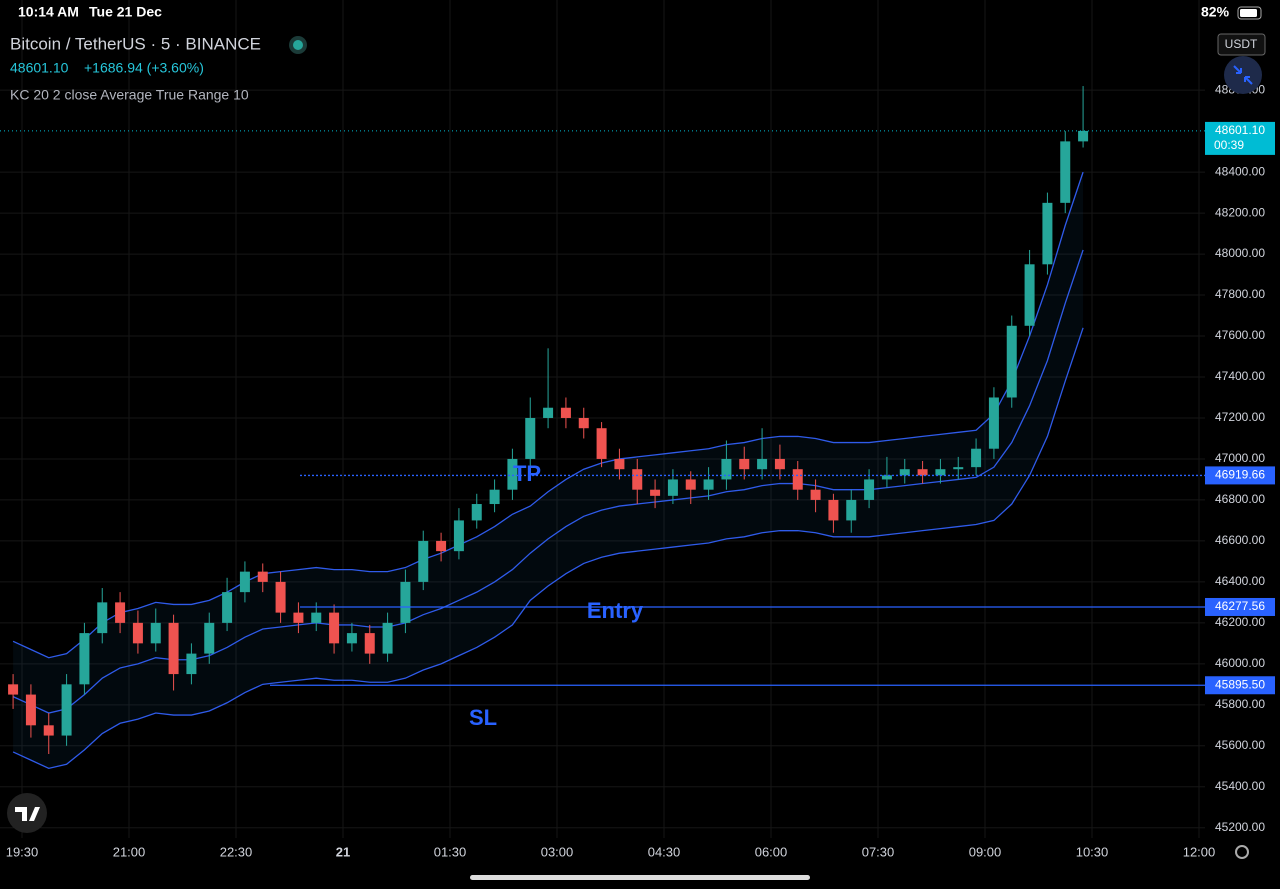  Describe the element at coordinates (1248, 13) in the screenshot. I see `battery-fill` at that location.